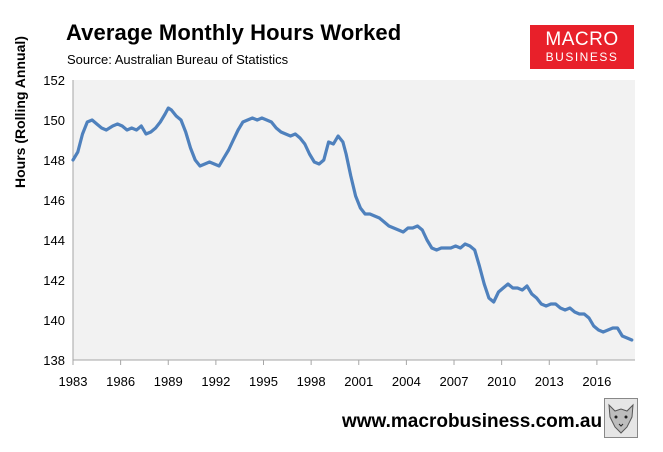 This screenshot has width=663, height=452. Describe the element at coordinates (621, 418) in the screenshot. I see `wolf-icon` at that location.